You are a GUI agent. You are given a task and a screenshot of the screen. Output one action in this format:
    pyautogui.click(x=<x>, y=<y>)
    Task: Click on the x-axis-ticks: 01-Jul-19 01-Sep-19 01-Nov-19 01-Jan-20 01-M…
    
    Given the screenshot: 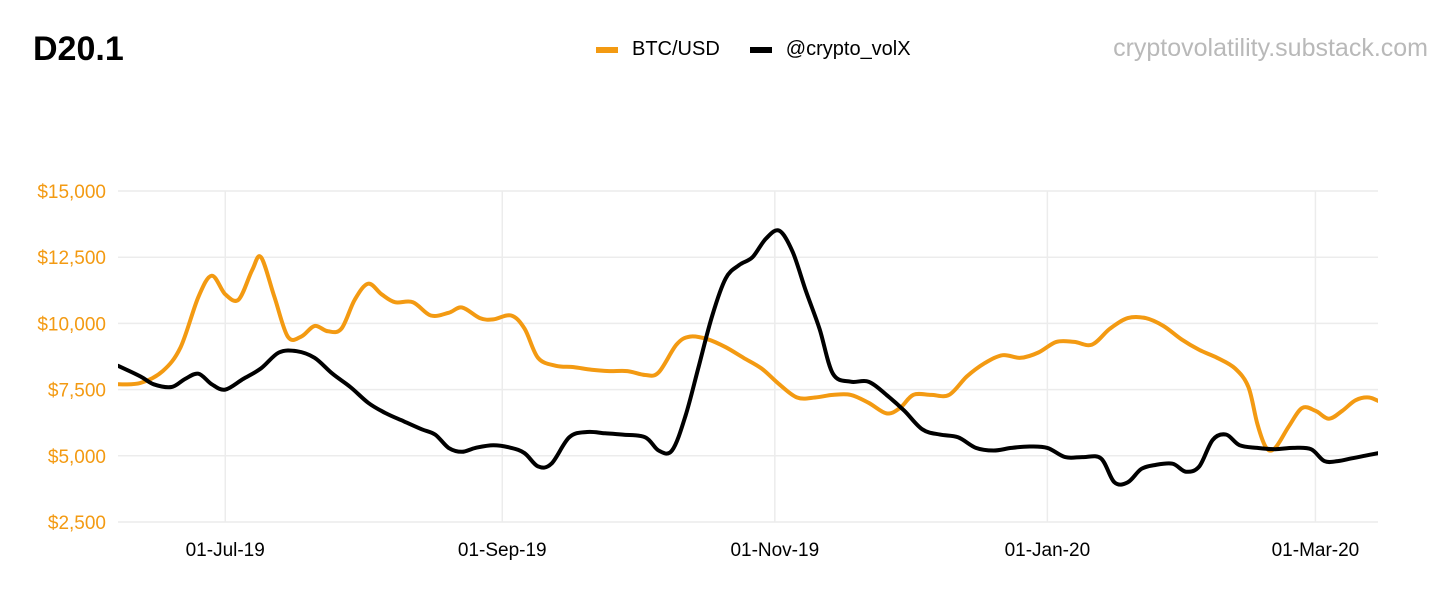 What is the action you would take?
    pyautogui.click(x=773, y=550)
    